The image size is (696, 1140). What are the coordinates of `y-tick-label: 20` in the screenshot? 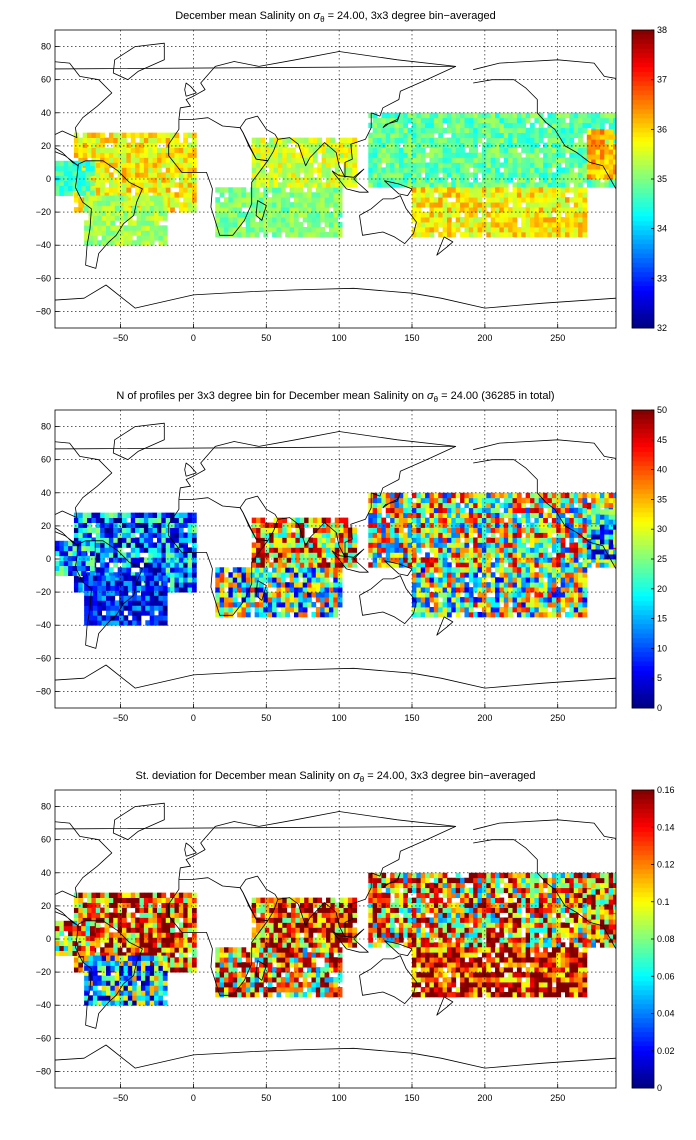 It's located at (46, 526).